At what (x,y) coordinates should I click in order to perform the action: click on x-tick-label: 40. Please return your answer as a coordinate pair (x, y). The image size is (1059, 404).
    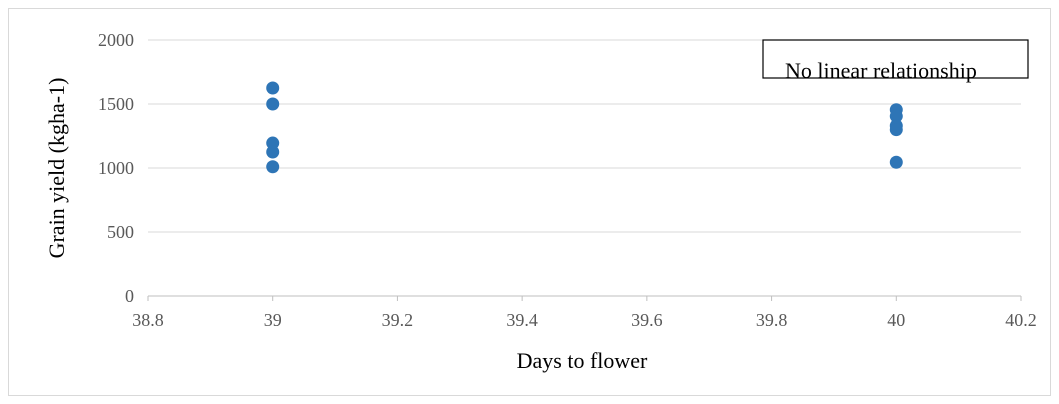
    Looking at the image, I should click on (896, 320).